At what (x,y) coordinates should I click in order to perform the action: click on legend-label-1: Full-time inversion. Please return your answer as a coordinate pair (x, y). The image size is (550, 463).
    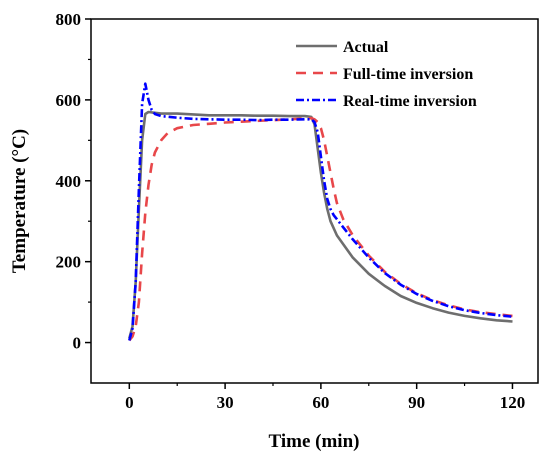
    Looking at the image, I should click on (408, 74).